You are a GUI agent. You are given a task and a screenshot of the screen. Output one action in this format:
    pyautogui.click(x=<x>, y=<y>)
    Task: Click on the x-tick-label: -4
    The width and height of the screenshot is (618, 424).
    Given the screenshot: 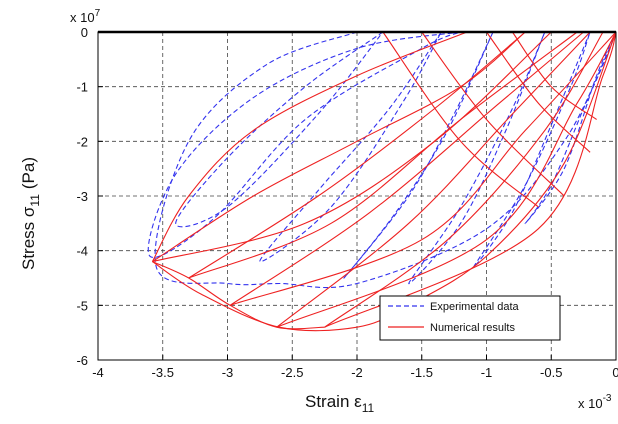 What is the action you would take?
    pyautogui.click(x=98, y=372)
    